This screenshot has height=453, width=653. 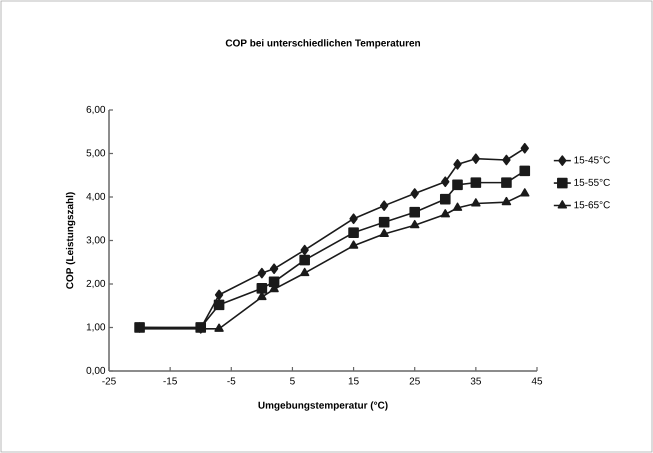 I want to click on y-tick-label: 3,00, so click(x=96, y=240).